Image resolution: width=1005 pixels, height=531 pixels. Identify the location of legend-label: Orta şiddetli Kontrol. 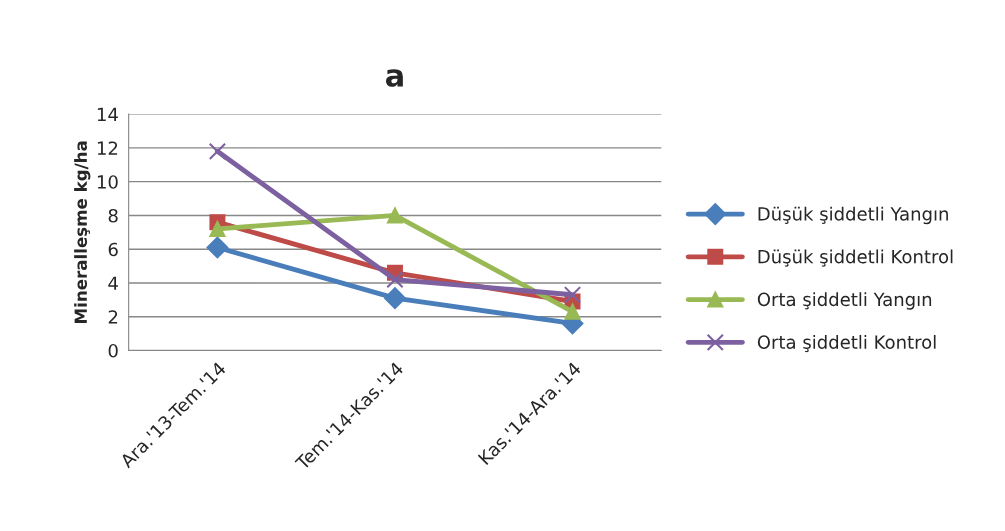
(846, 343).